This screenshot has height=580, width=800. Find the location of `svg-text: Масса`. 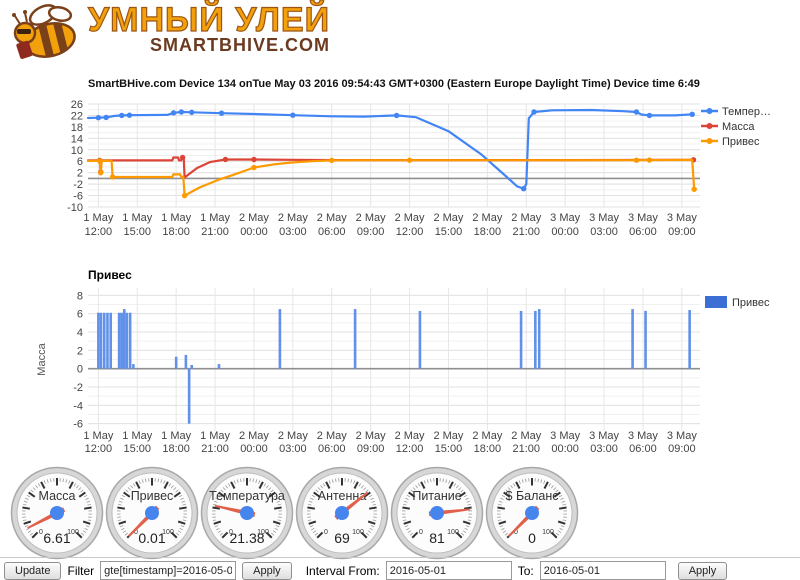

svg-text: Масса is located at coordinates (42, 358).